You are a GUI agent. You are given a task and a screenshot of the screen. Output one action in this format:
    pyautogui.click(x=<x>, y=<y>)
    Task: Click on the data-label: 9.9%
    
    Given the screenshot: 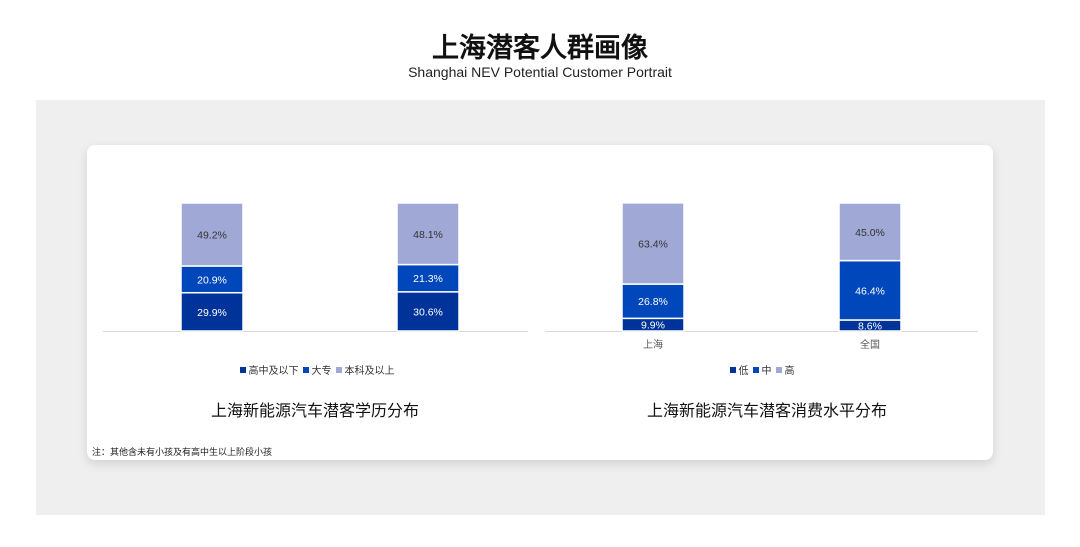 What is the action you would take?
    pyautogui.click(x=653, y=326)
    